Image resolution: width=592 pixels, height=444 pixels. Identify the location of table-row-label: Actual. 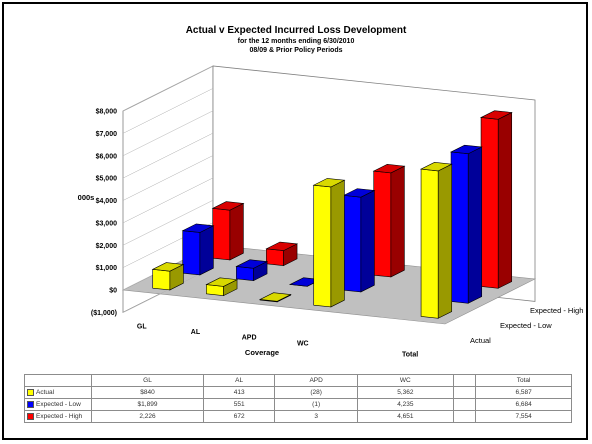
(58, 392).